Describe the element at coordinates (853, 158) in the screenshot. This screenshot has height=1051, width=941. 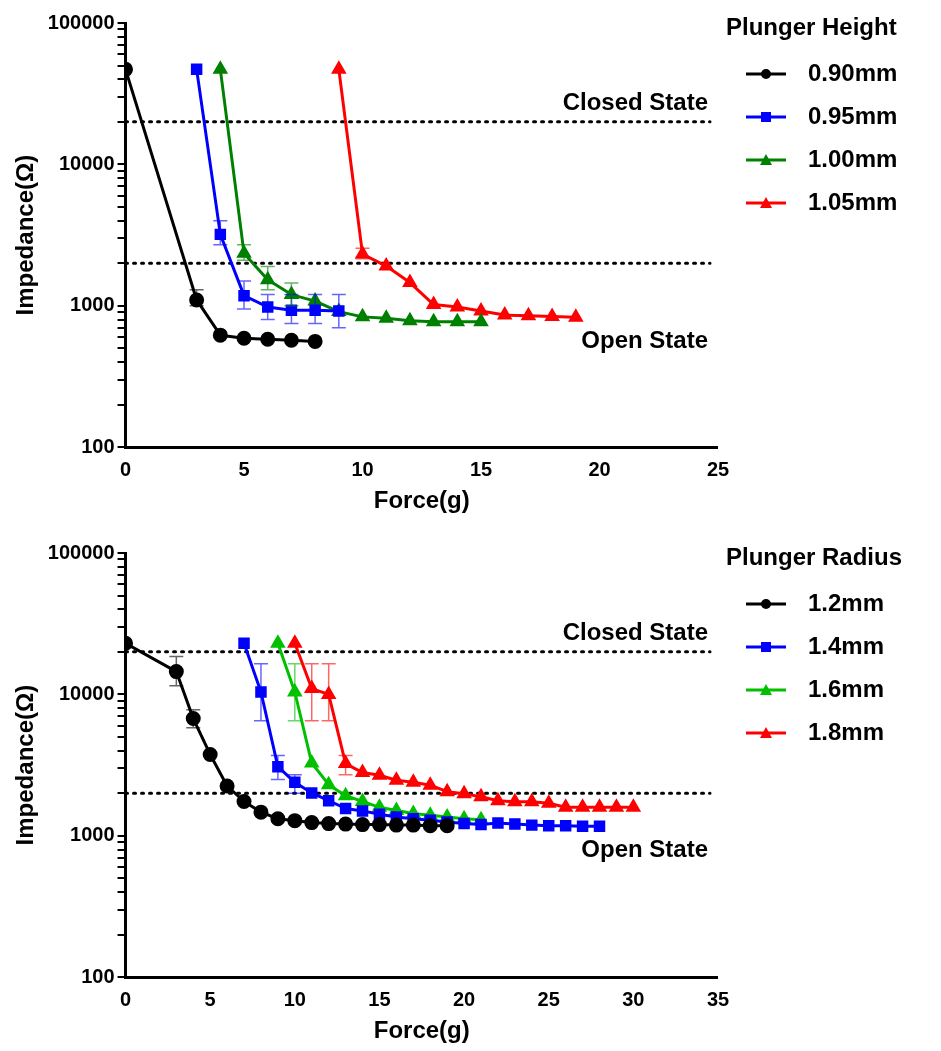
I see `legend-label: 1.00mm` at that location.